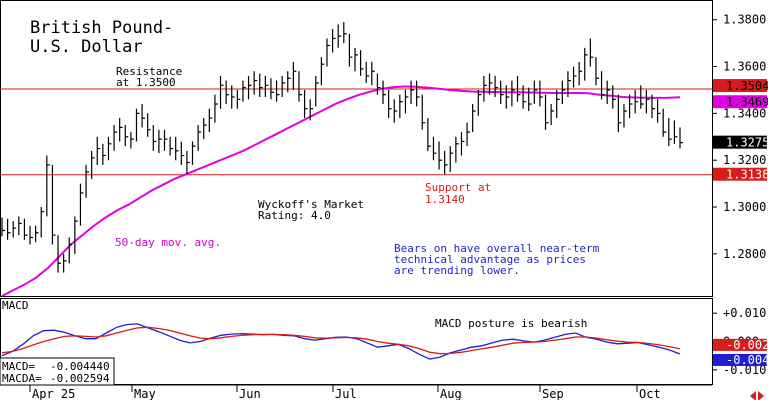 This screenshot has width=768, height=400. I want to click on resistance-note-line2: at 1.3500, so click(146, 82).